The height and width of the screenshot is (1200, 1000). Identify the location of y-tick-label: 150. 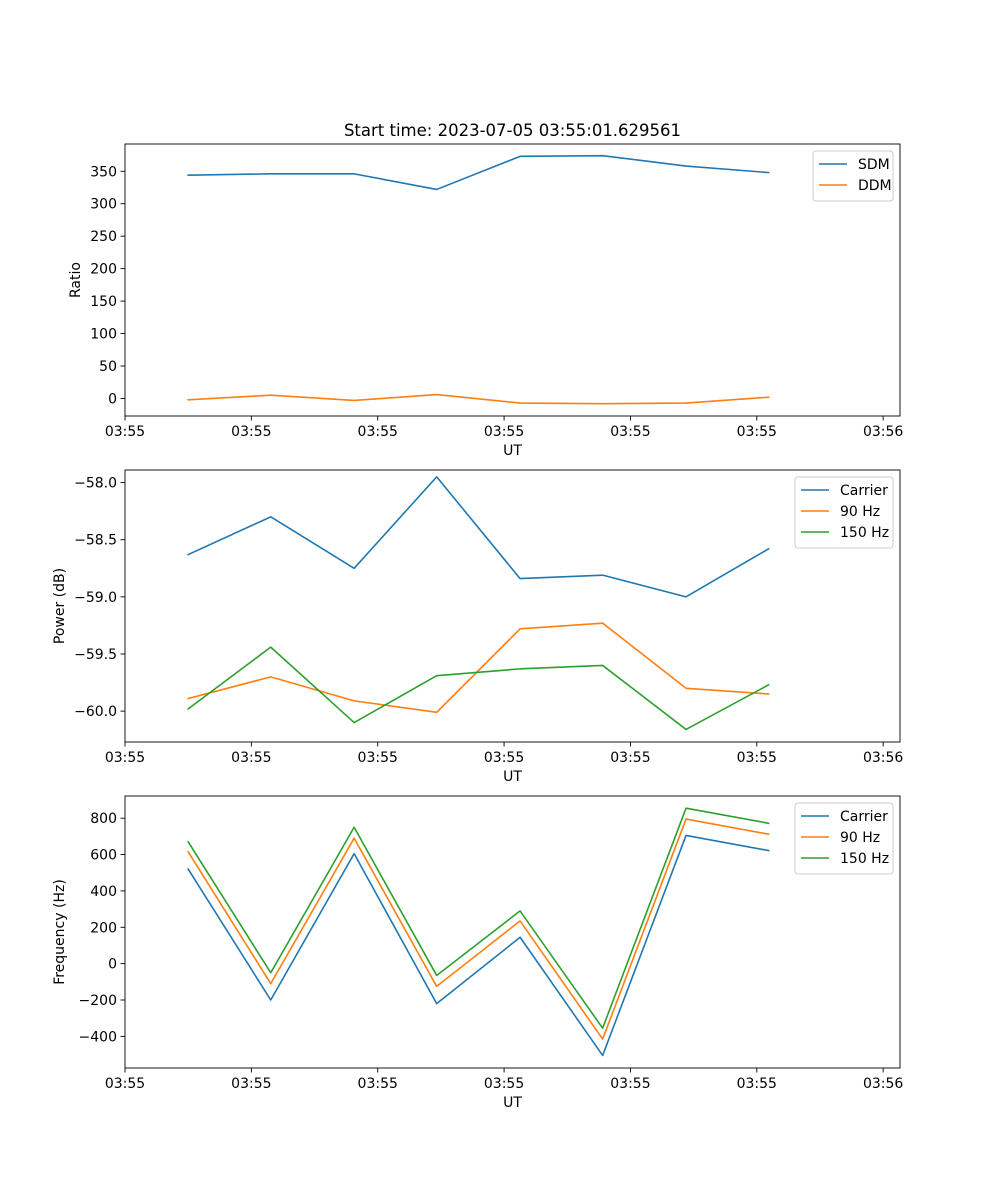
(103, 302).